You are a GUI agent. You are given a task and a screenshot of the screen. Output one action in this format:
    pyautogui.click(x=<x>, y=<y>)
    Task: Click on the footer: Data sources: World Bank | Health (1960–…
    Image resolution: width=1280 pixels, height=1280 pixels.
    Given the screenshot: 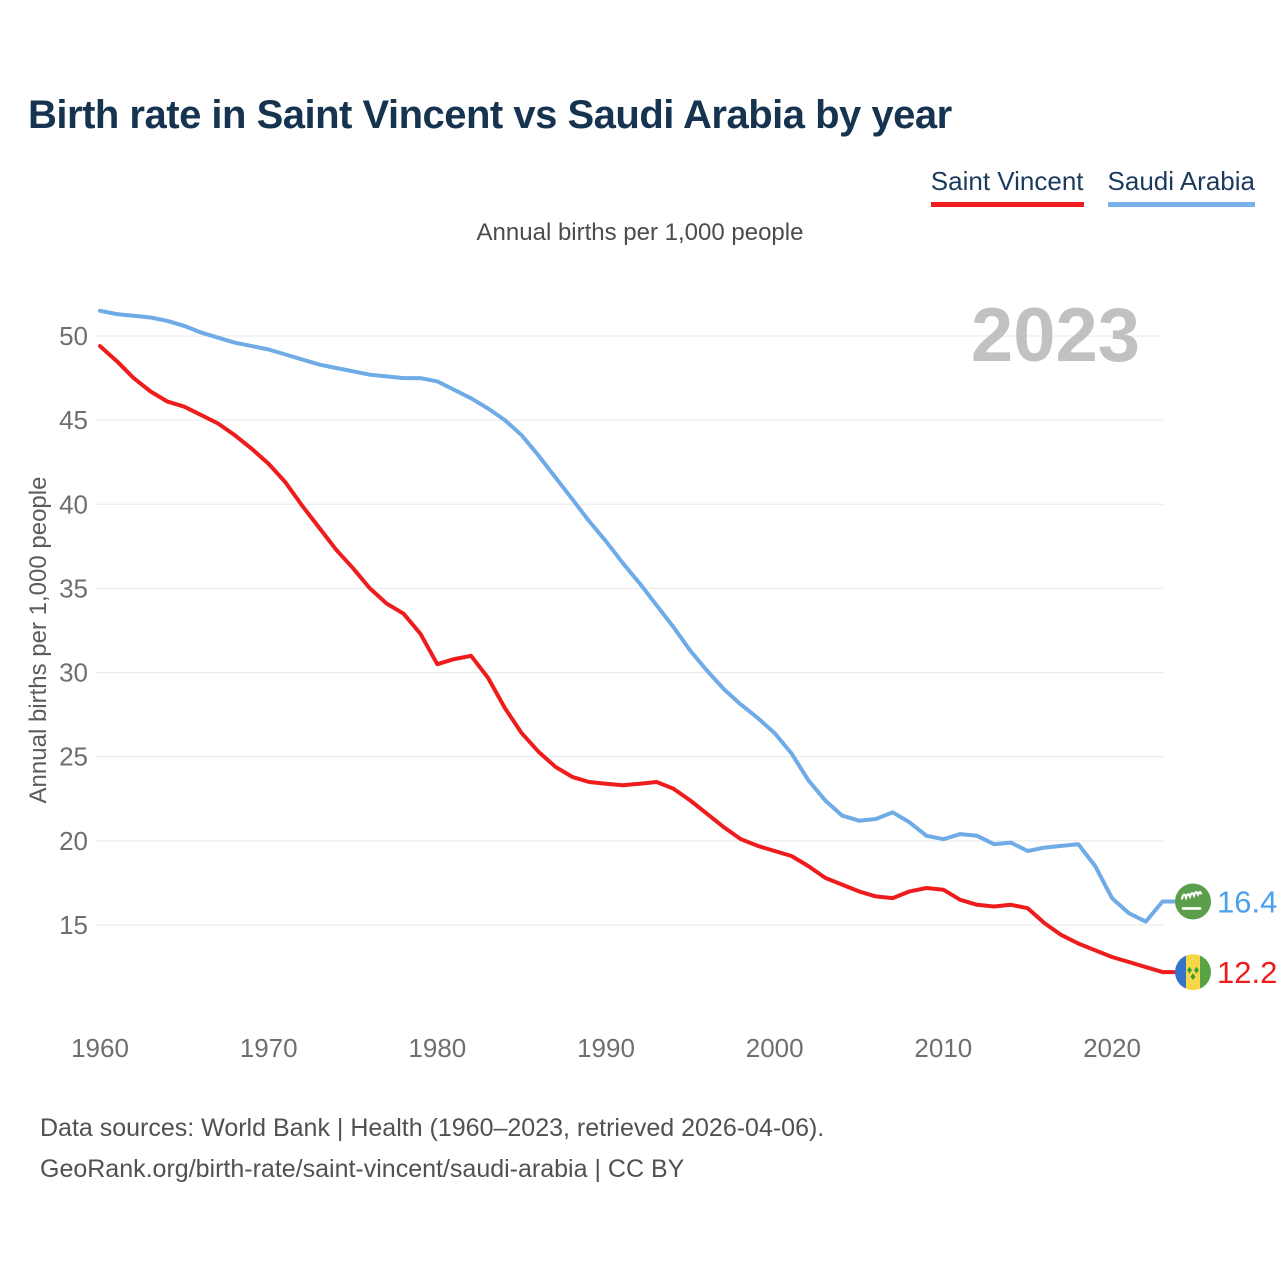 What is the action you would take?
    pyautogui.click(x=432, y=1149)
    